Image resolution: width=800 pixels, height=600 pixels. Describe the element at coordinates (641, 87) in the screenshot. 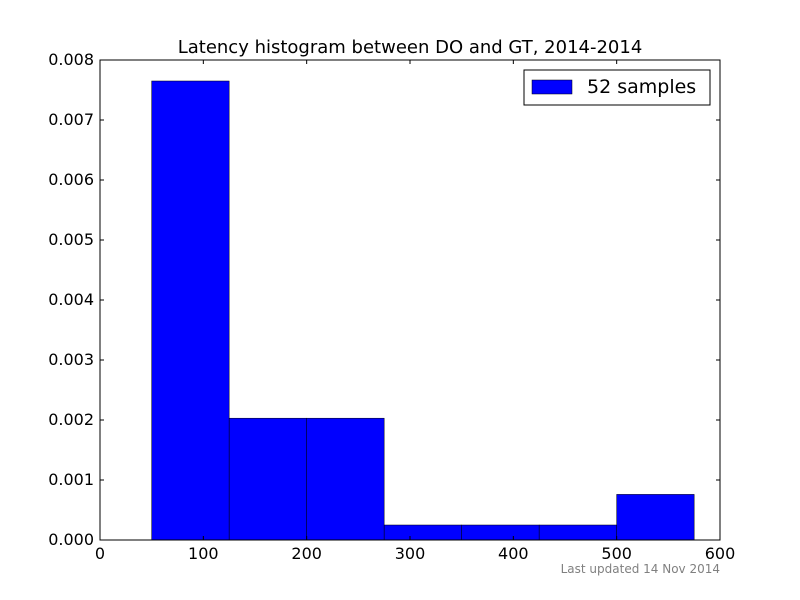

I see `legend-label: 52 samples` at that location.